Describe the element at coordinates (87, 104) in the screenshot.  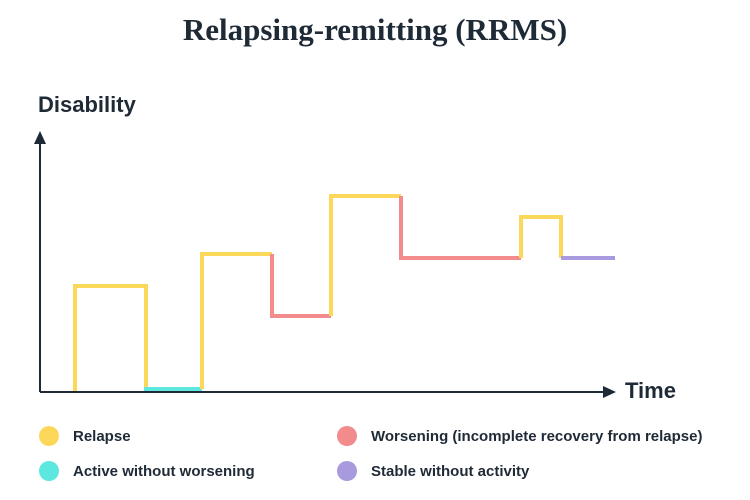
I see `y-axis-label: Disability` at that location.